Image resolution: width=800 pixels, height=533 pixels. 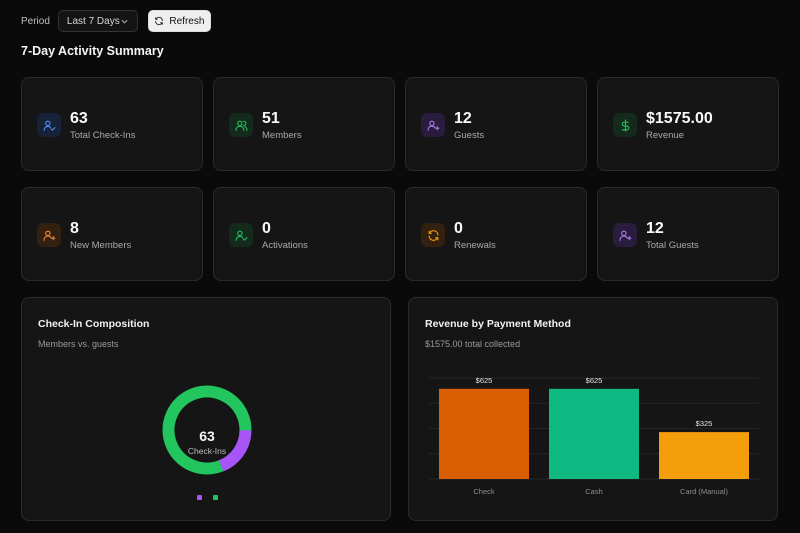 I want to click on users-icon, so click(x=241, y=125).